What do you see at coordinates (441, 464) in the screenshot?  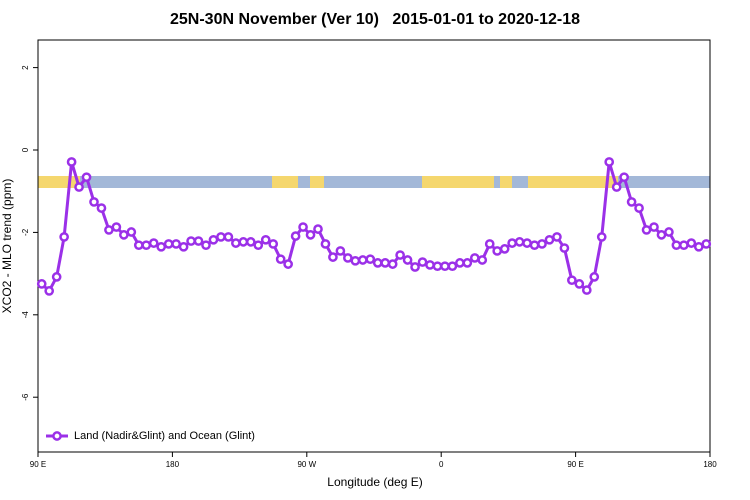 I see `x-tick-label: 0` at bounding box center [441, 464].